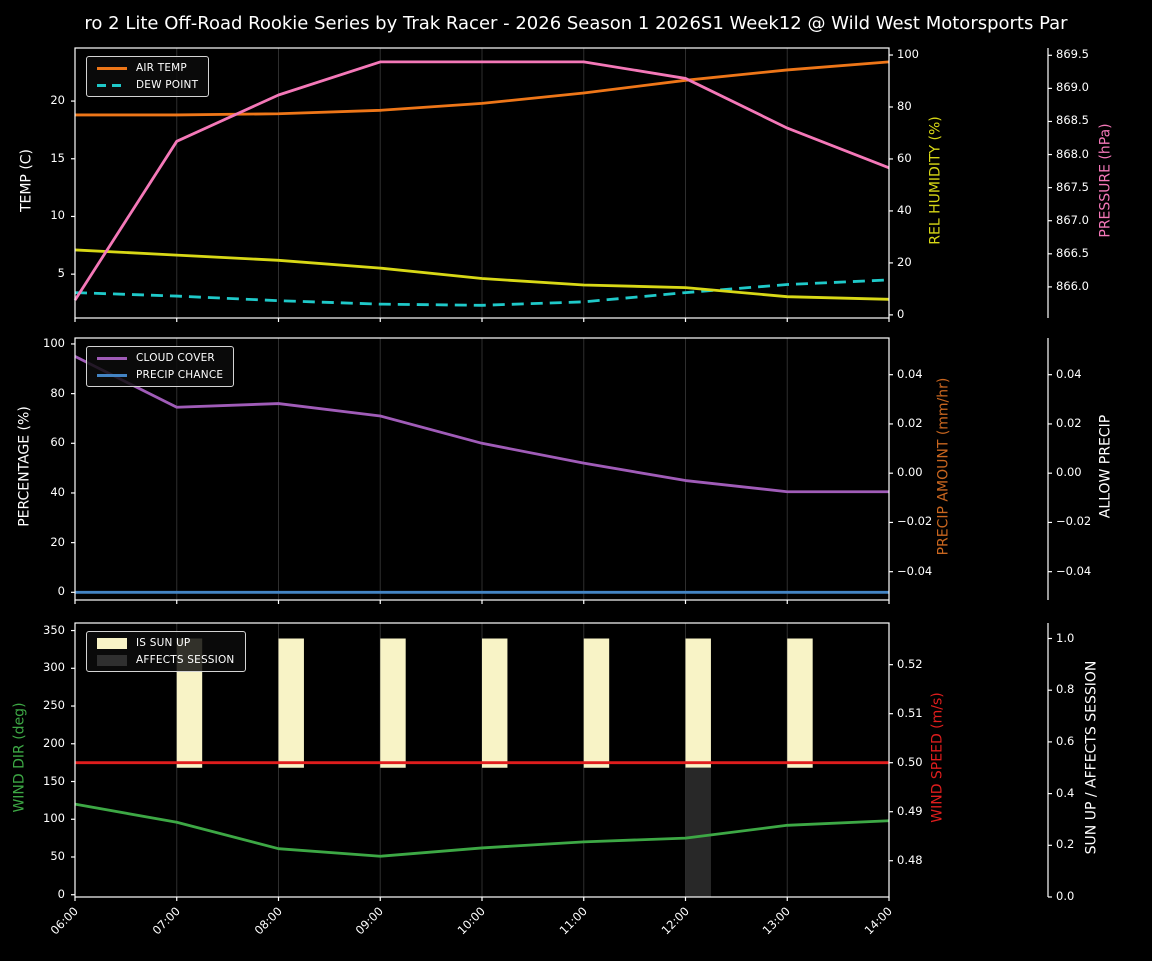 Image resolution: width=1152 pixels, height=961 pixels. Describe the element at coordinates (482, 274) in the screenshot. I see `rel-humidity-line` at that location.